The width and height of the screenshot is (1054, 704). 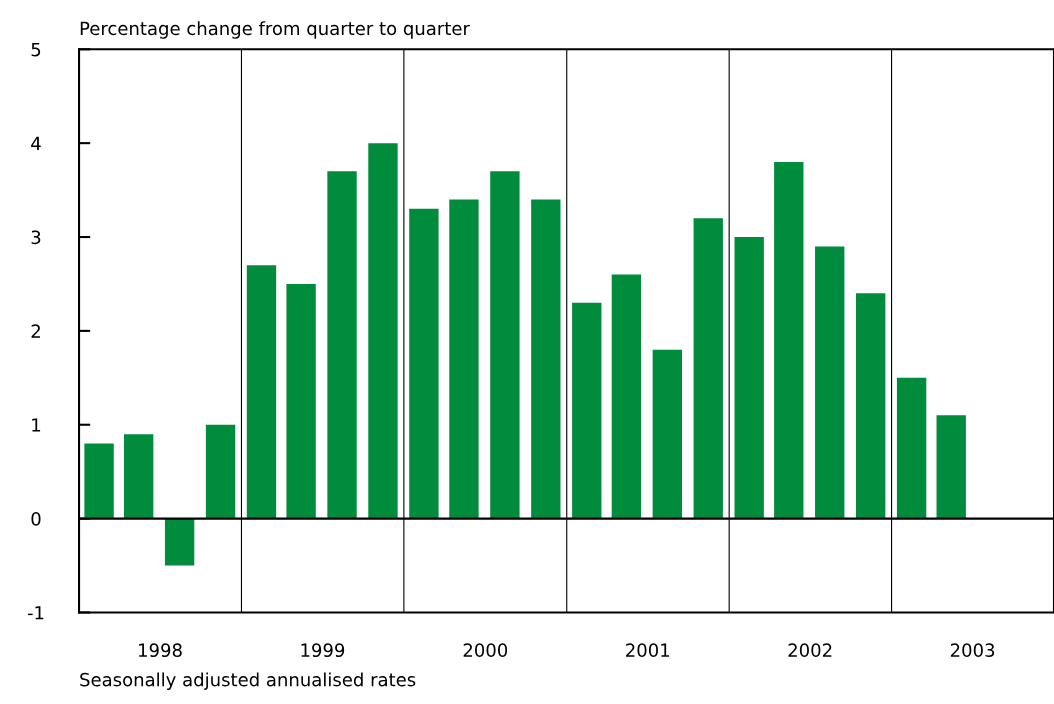 What do you see at coordinates (648, 650) in the screenshot?
I see `x-tick-label: 2001` at bounding box center [648, 650].